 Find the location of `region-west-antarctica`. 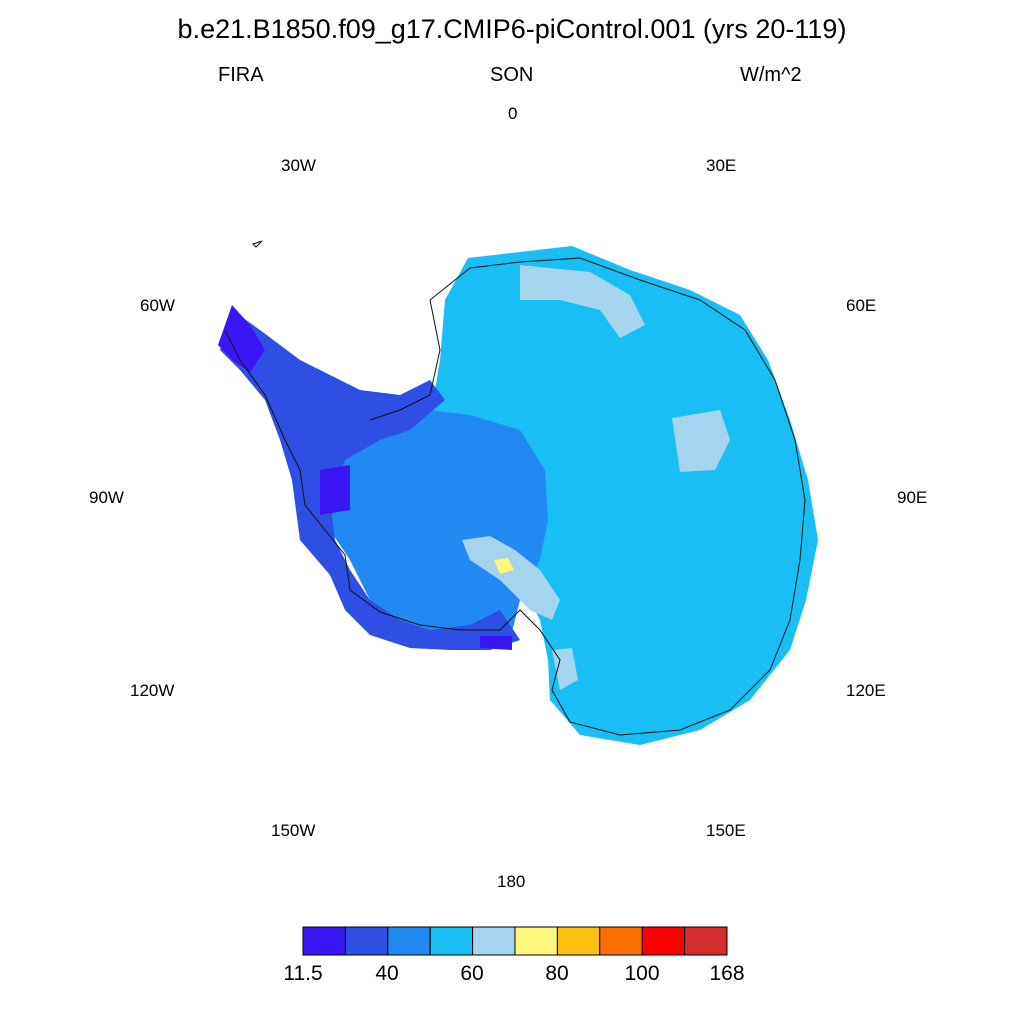

region-west-antarctica is located at coordinates (424, 525).